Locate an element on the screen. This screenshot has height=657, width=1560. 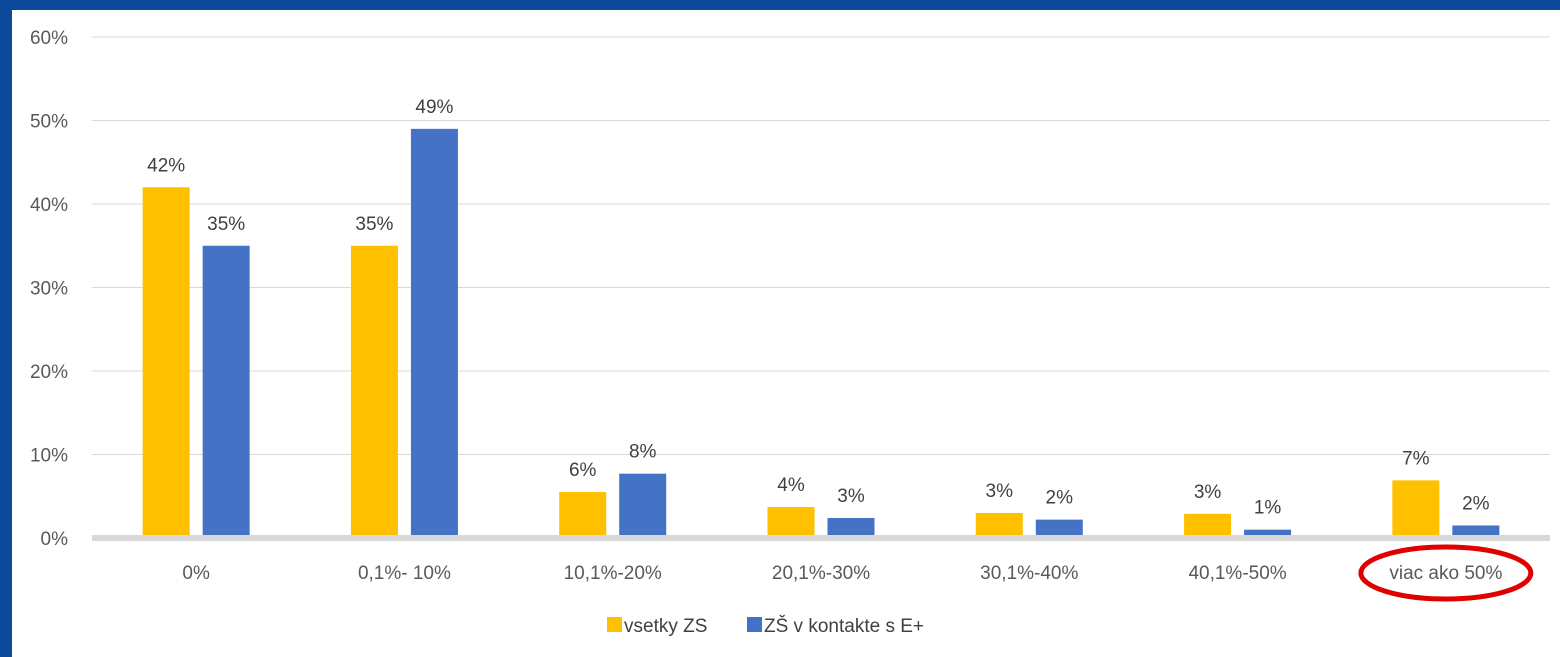
x-tick-label: 0,1%- 10% is located at coordinates (404, 573).